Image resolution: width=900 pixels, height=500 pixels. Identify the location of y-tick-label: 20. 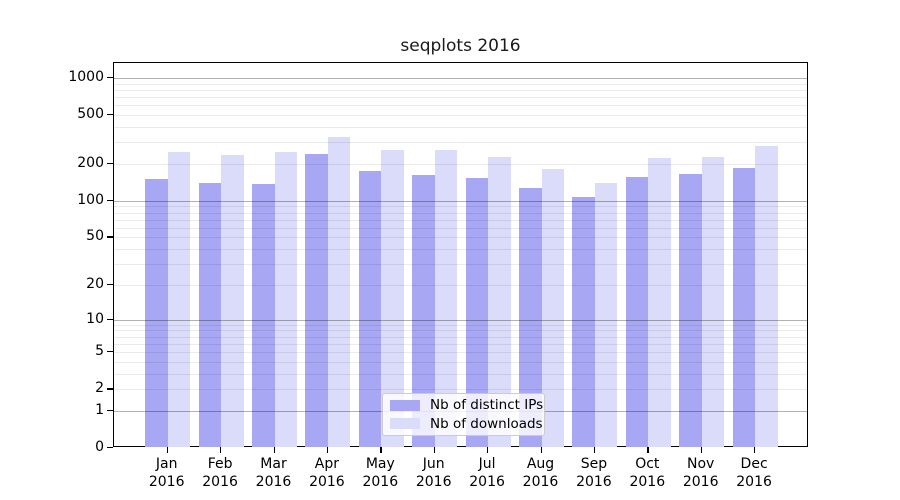
(95, 283).